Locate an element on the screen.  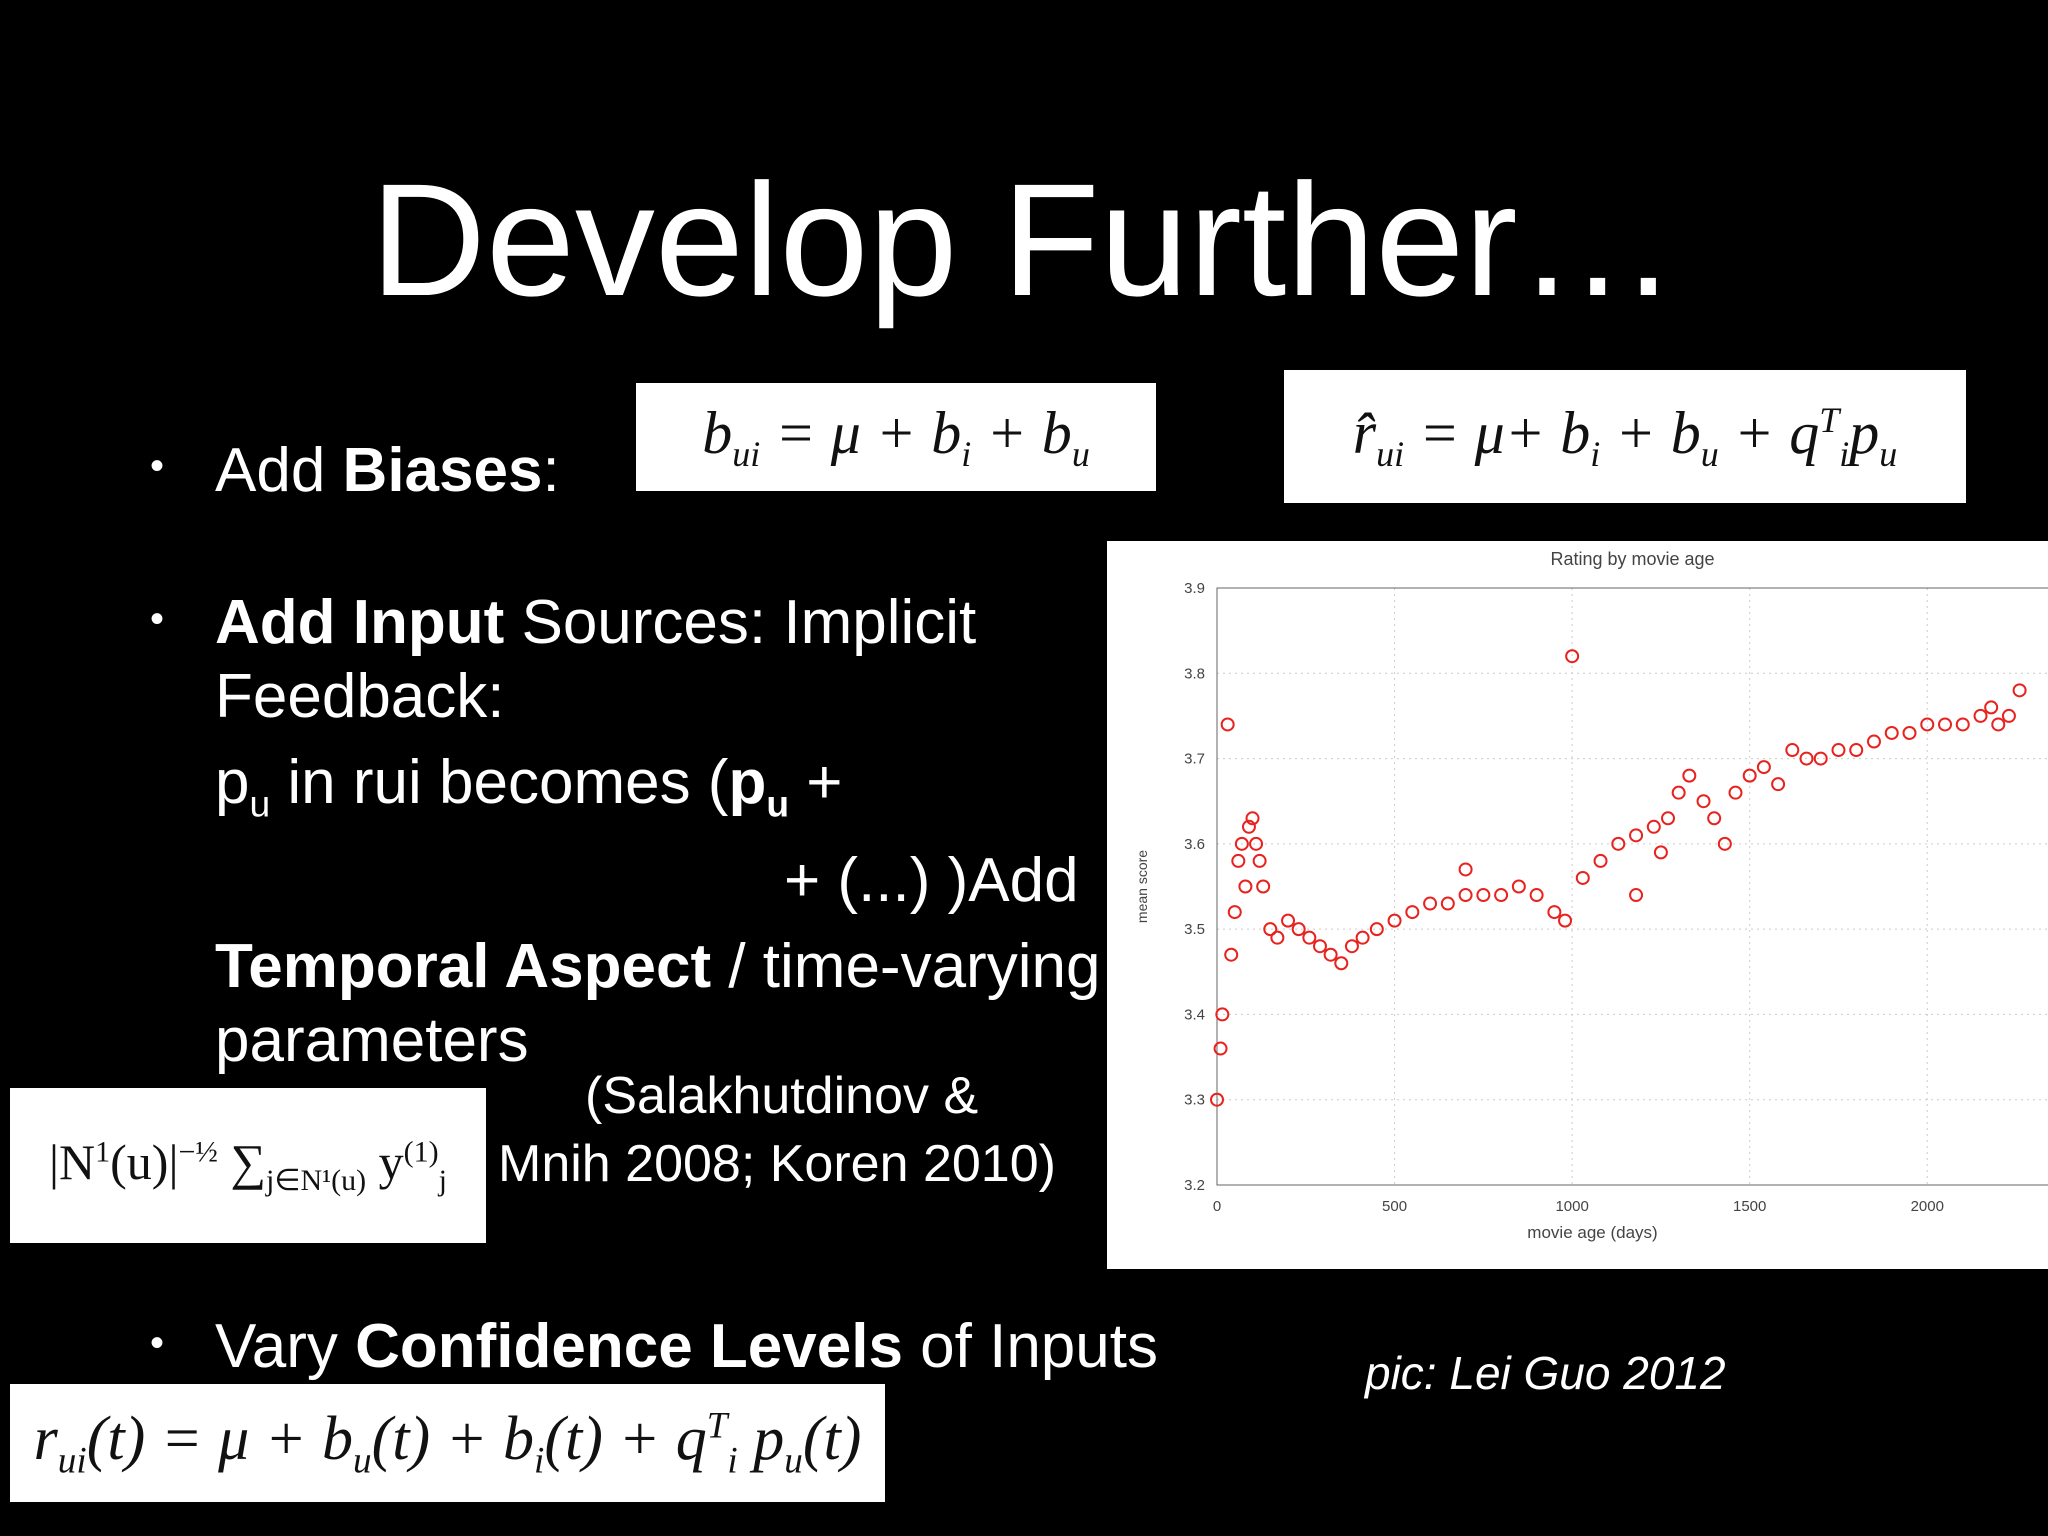
y-tick-label: 3.9 is located at coordinates (1194, 588).